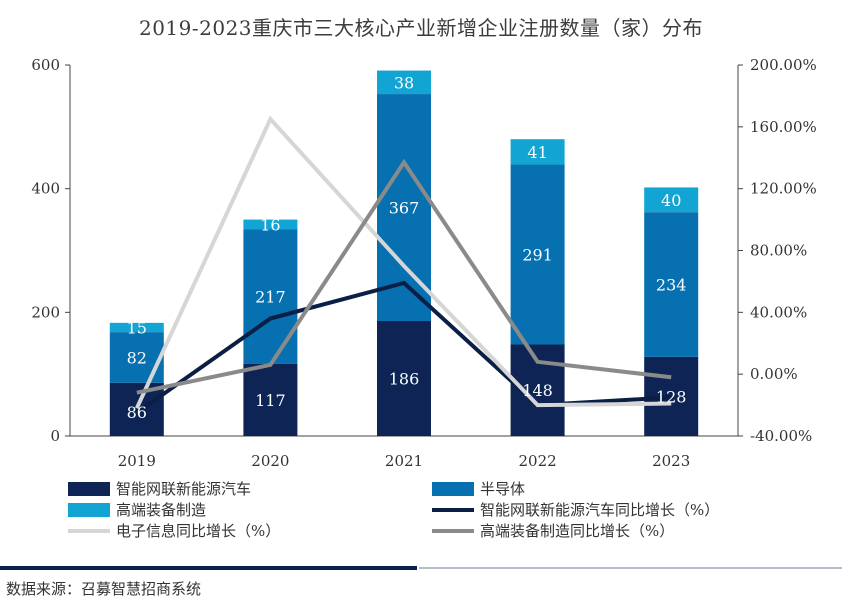 The height and width of the screenshot is (605, 842). I want to click on y-left-tick-label: 200, so click(45, 312).